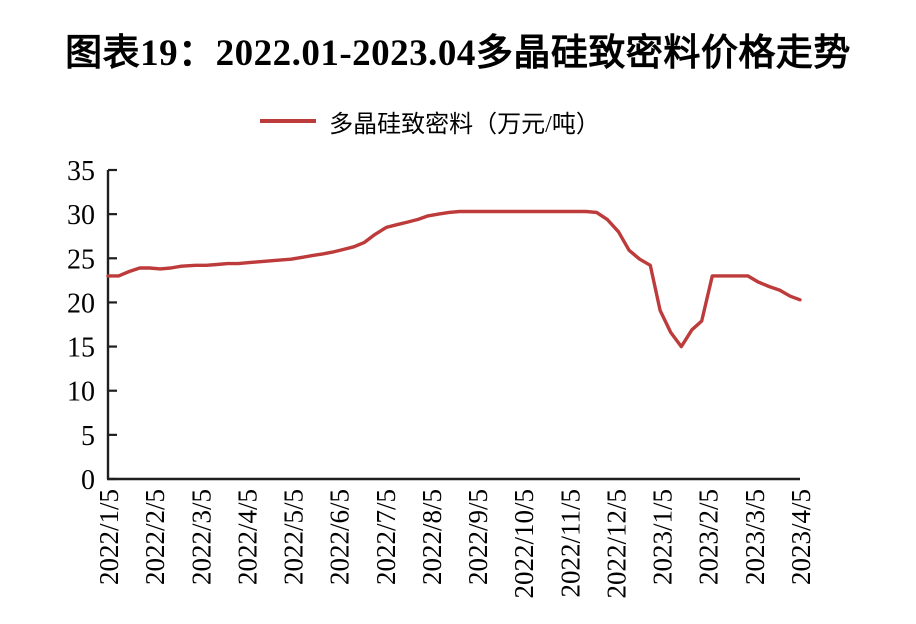  What do you see at coordinates (81, 303) in the screenshot?
I see `y-axis-tick-label: 20` at bounding box center [81, 303].